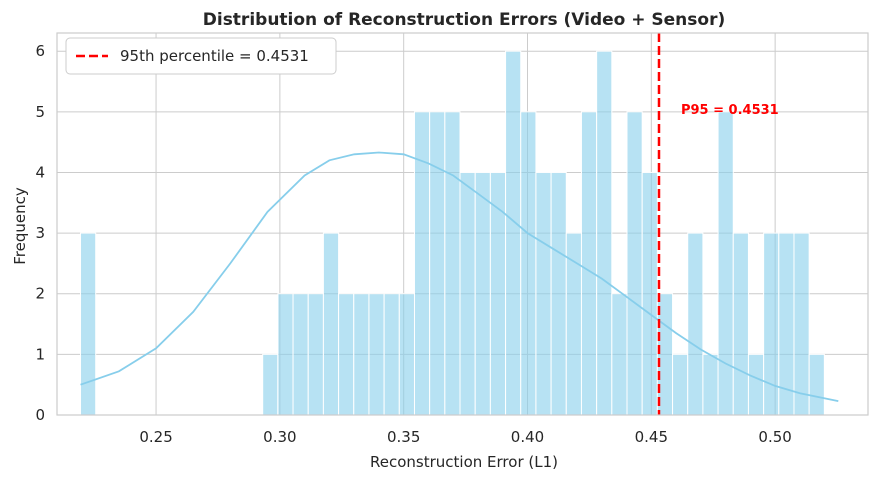 Image resolution: width=880 pixels, height=480 pixels. I want to click on y-tick-label: 4, so click(40, 172).